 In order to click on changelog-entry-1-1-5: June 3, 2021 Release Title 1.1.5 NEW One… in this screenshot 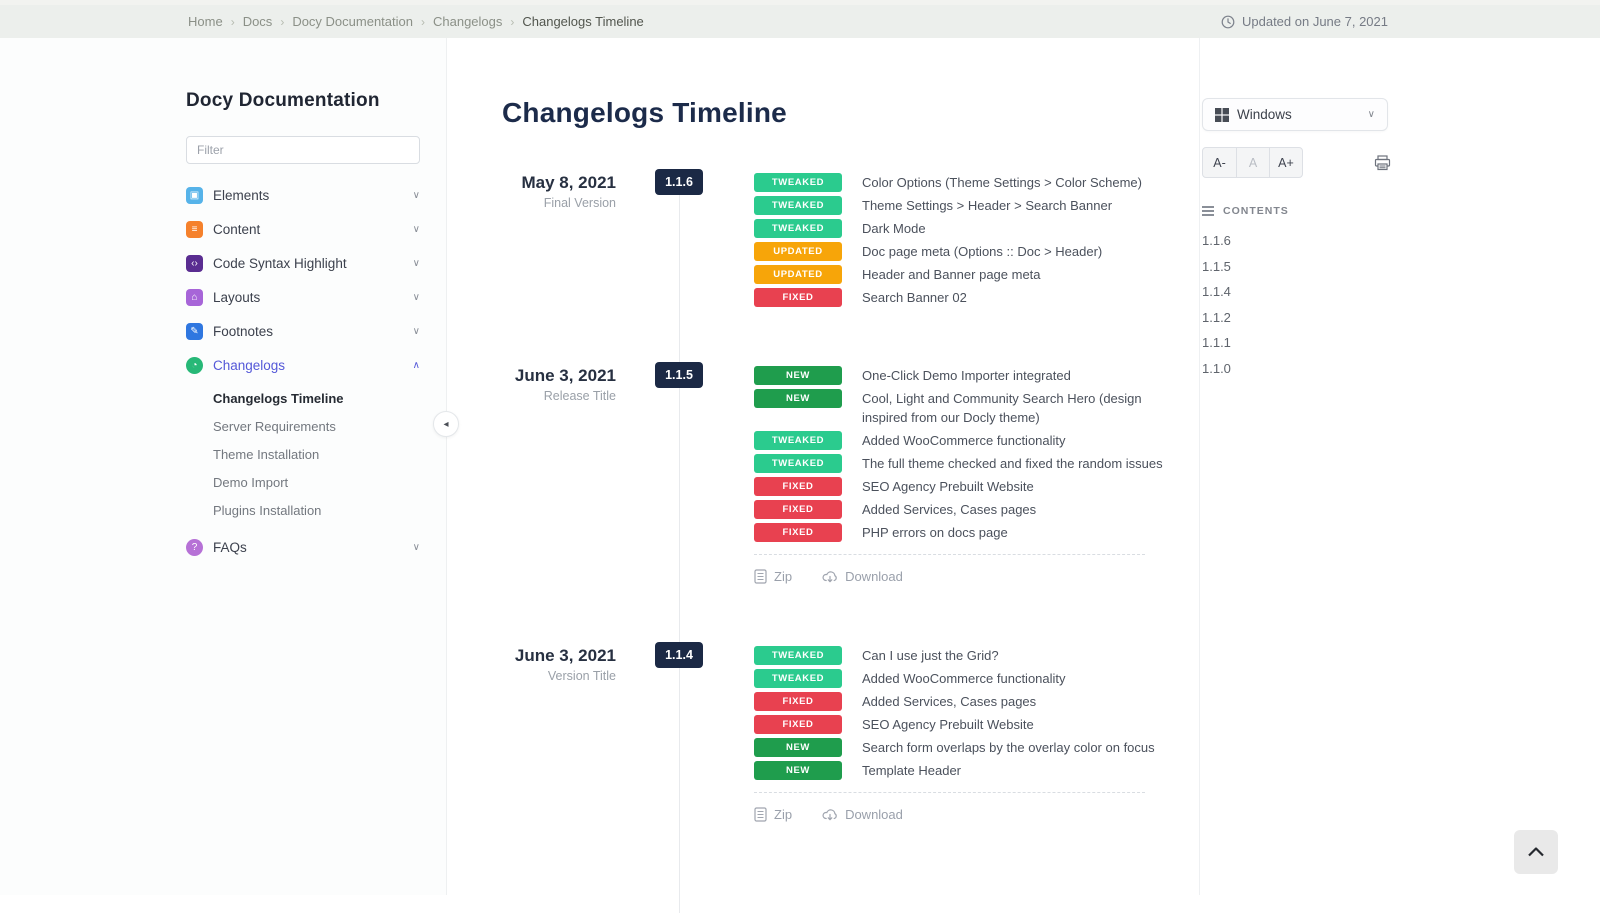, I will do `click(850, 473)`.